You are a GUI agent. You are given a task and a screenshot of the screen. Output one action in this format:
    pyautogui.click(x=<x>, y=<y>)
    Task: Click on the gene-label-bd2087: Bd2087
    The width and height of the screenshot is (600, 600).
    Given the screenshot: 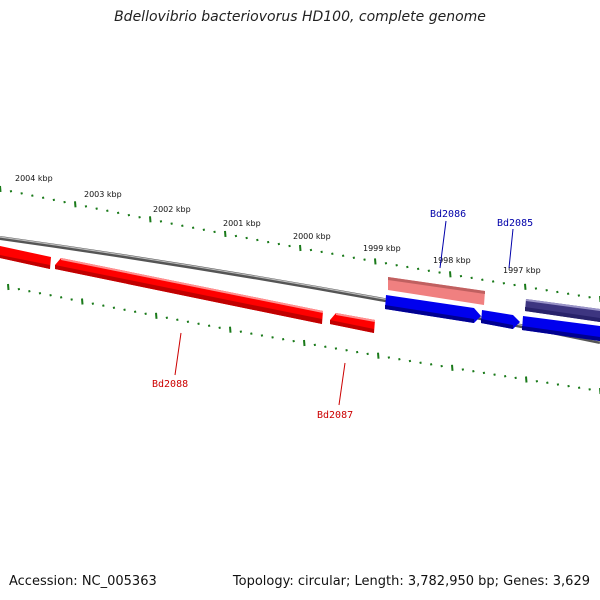 What is the action you would take?
    pyautogui.click(x=335, y=415)
    